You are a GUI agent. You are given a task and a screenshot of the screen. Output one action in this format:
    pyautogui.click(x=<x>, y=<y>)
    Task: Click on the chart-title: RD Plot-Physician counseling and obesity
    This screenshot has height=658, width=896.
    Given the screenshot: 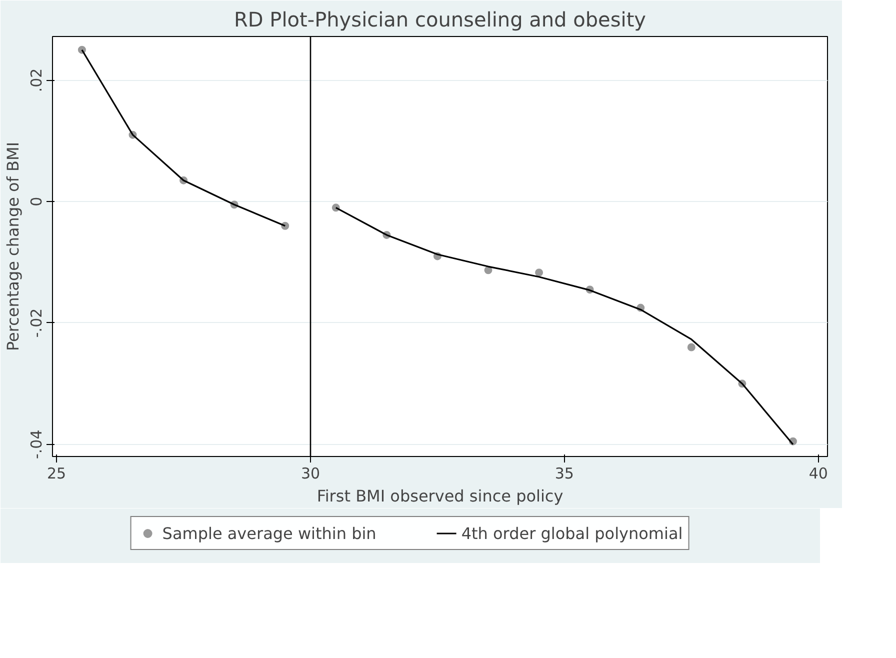 What is the action you would take?
    pyautogui.click(x=440, y=20)
    